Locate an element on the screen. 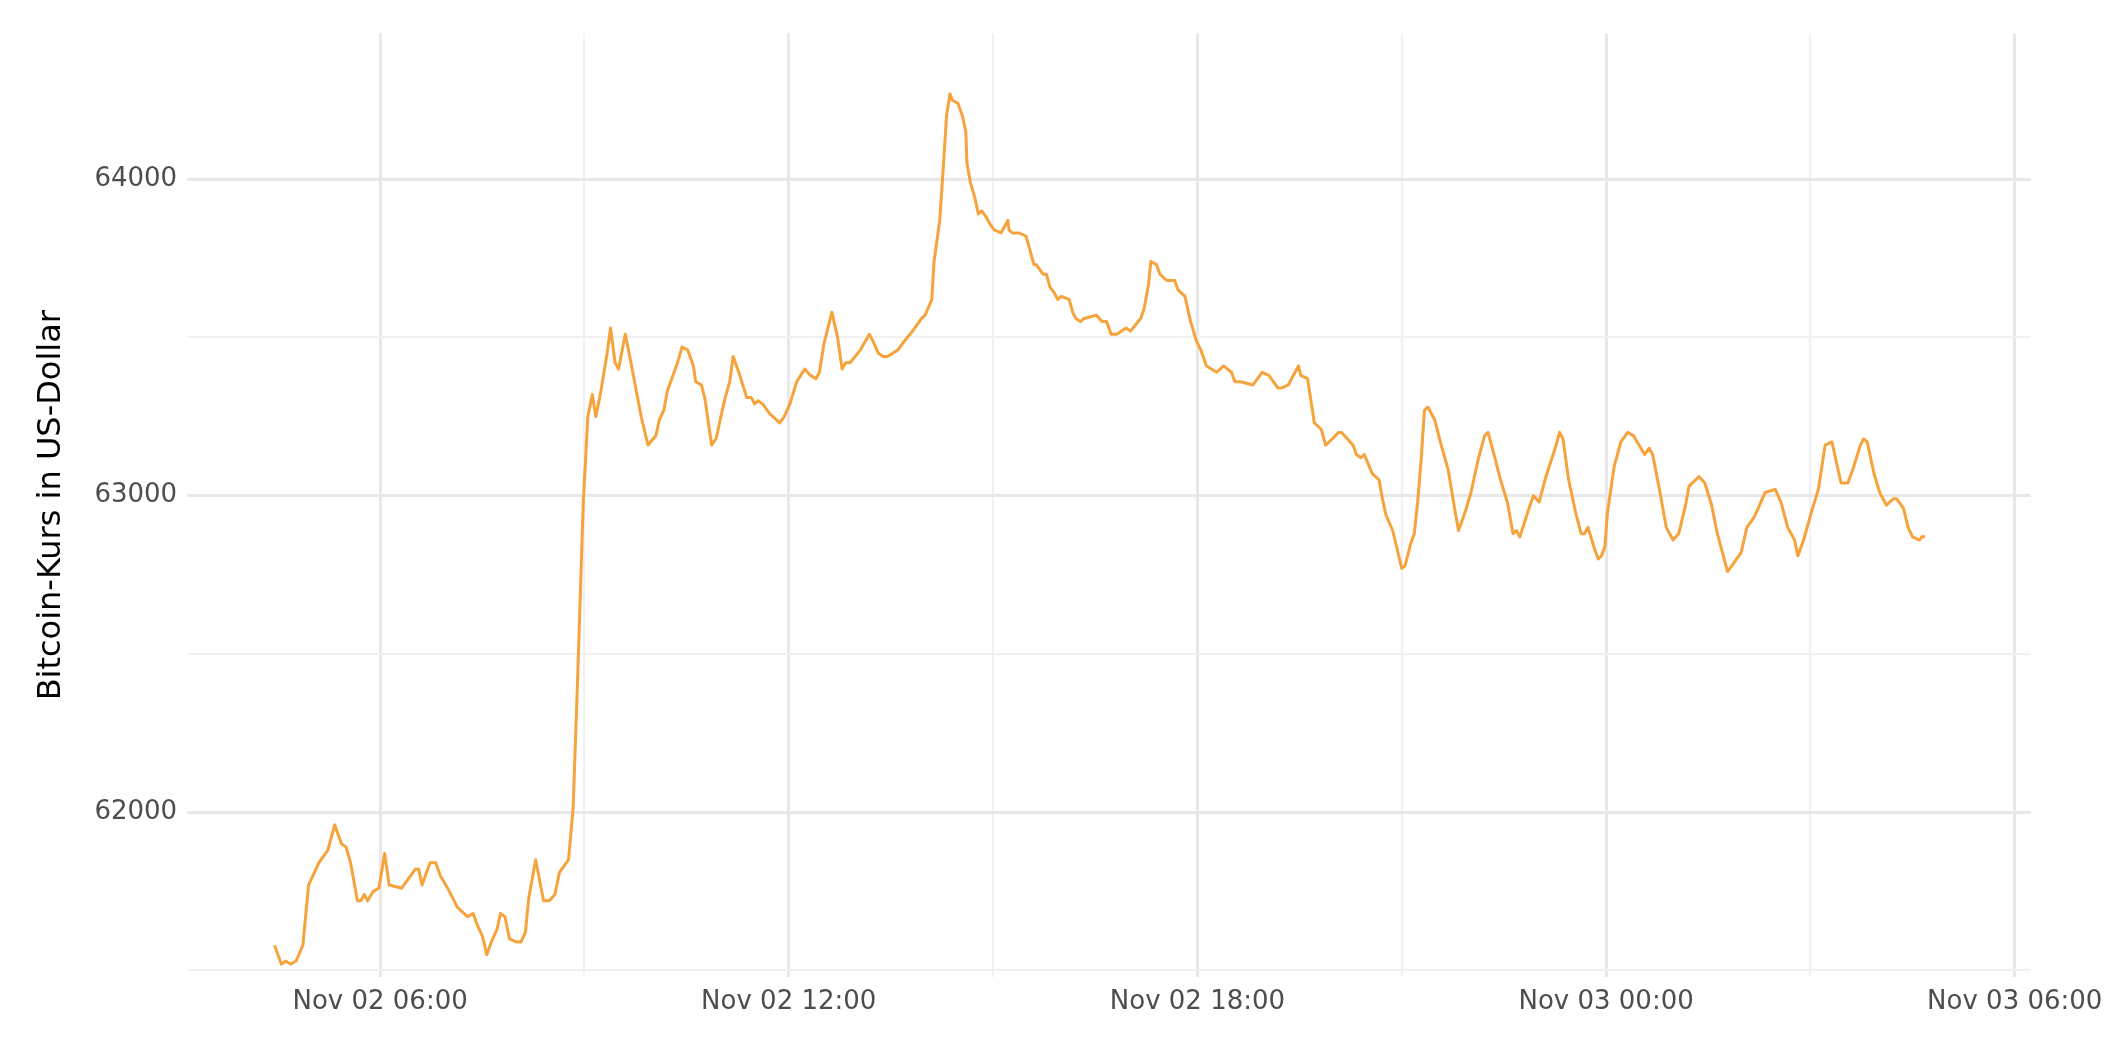  x-tick-label: Nov 03 00:00 is located at coordinates (1606, 1000).